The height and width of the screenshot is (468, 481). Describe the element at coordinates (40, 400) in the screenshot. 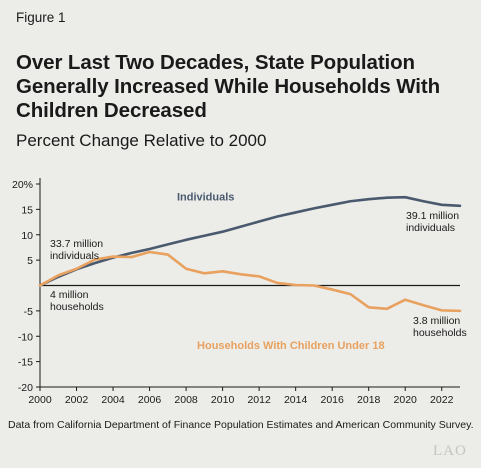

I see `x-tick-label: 2000` at that location.